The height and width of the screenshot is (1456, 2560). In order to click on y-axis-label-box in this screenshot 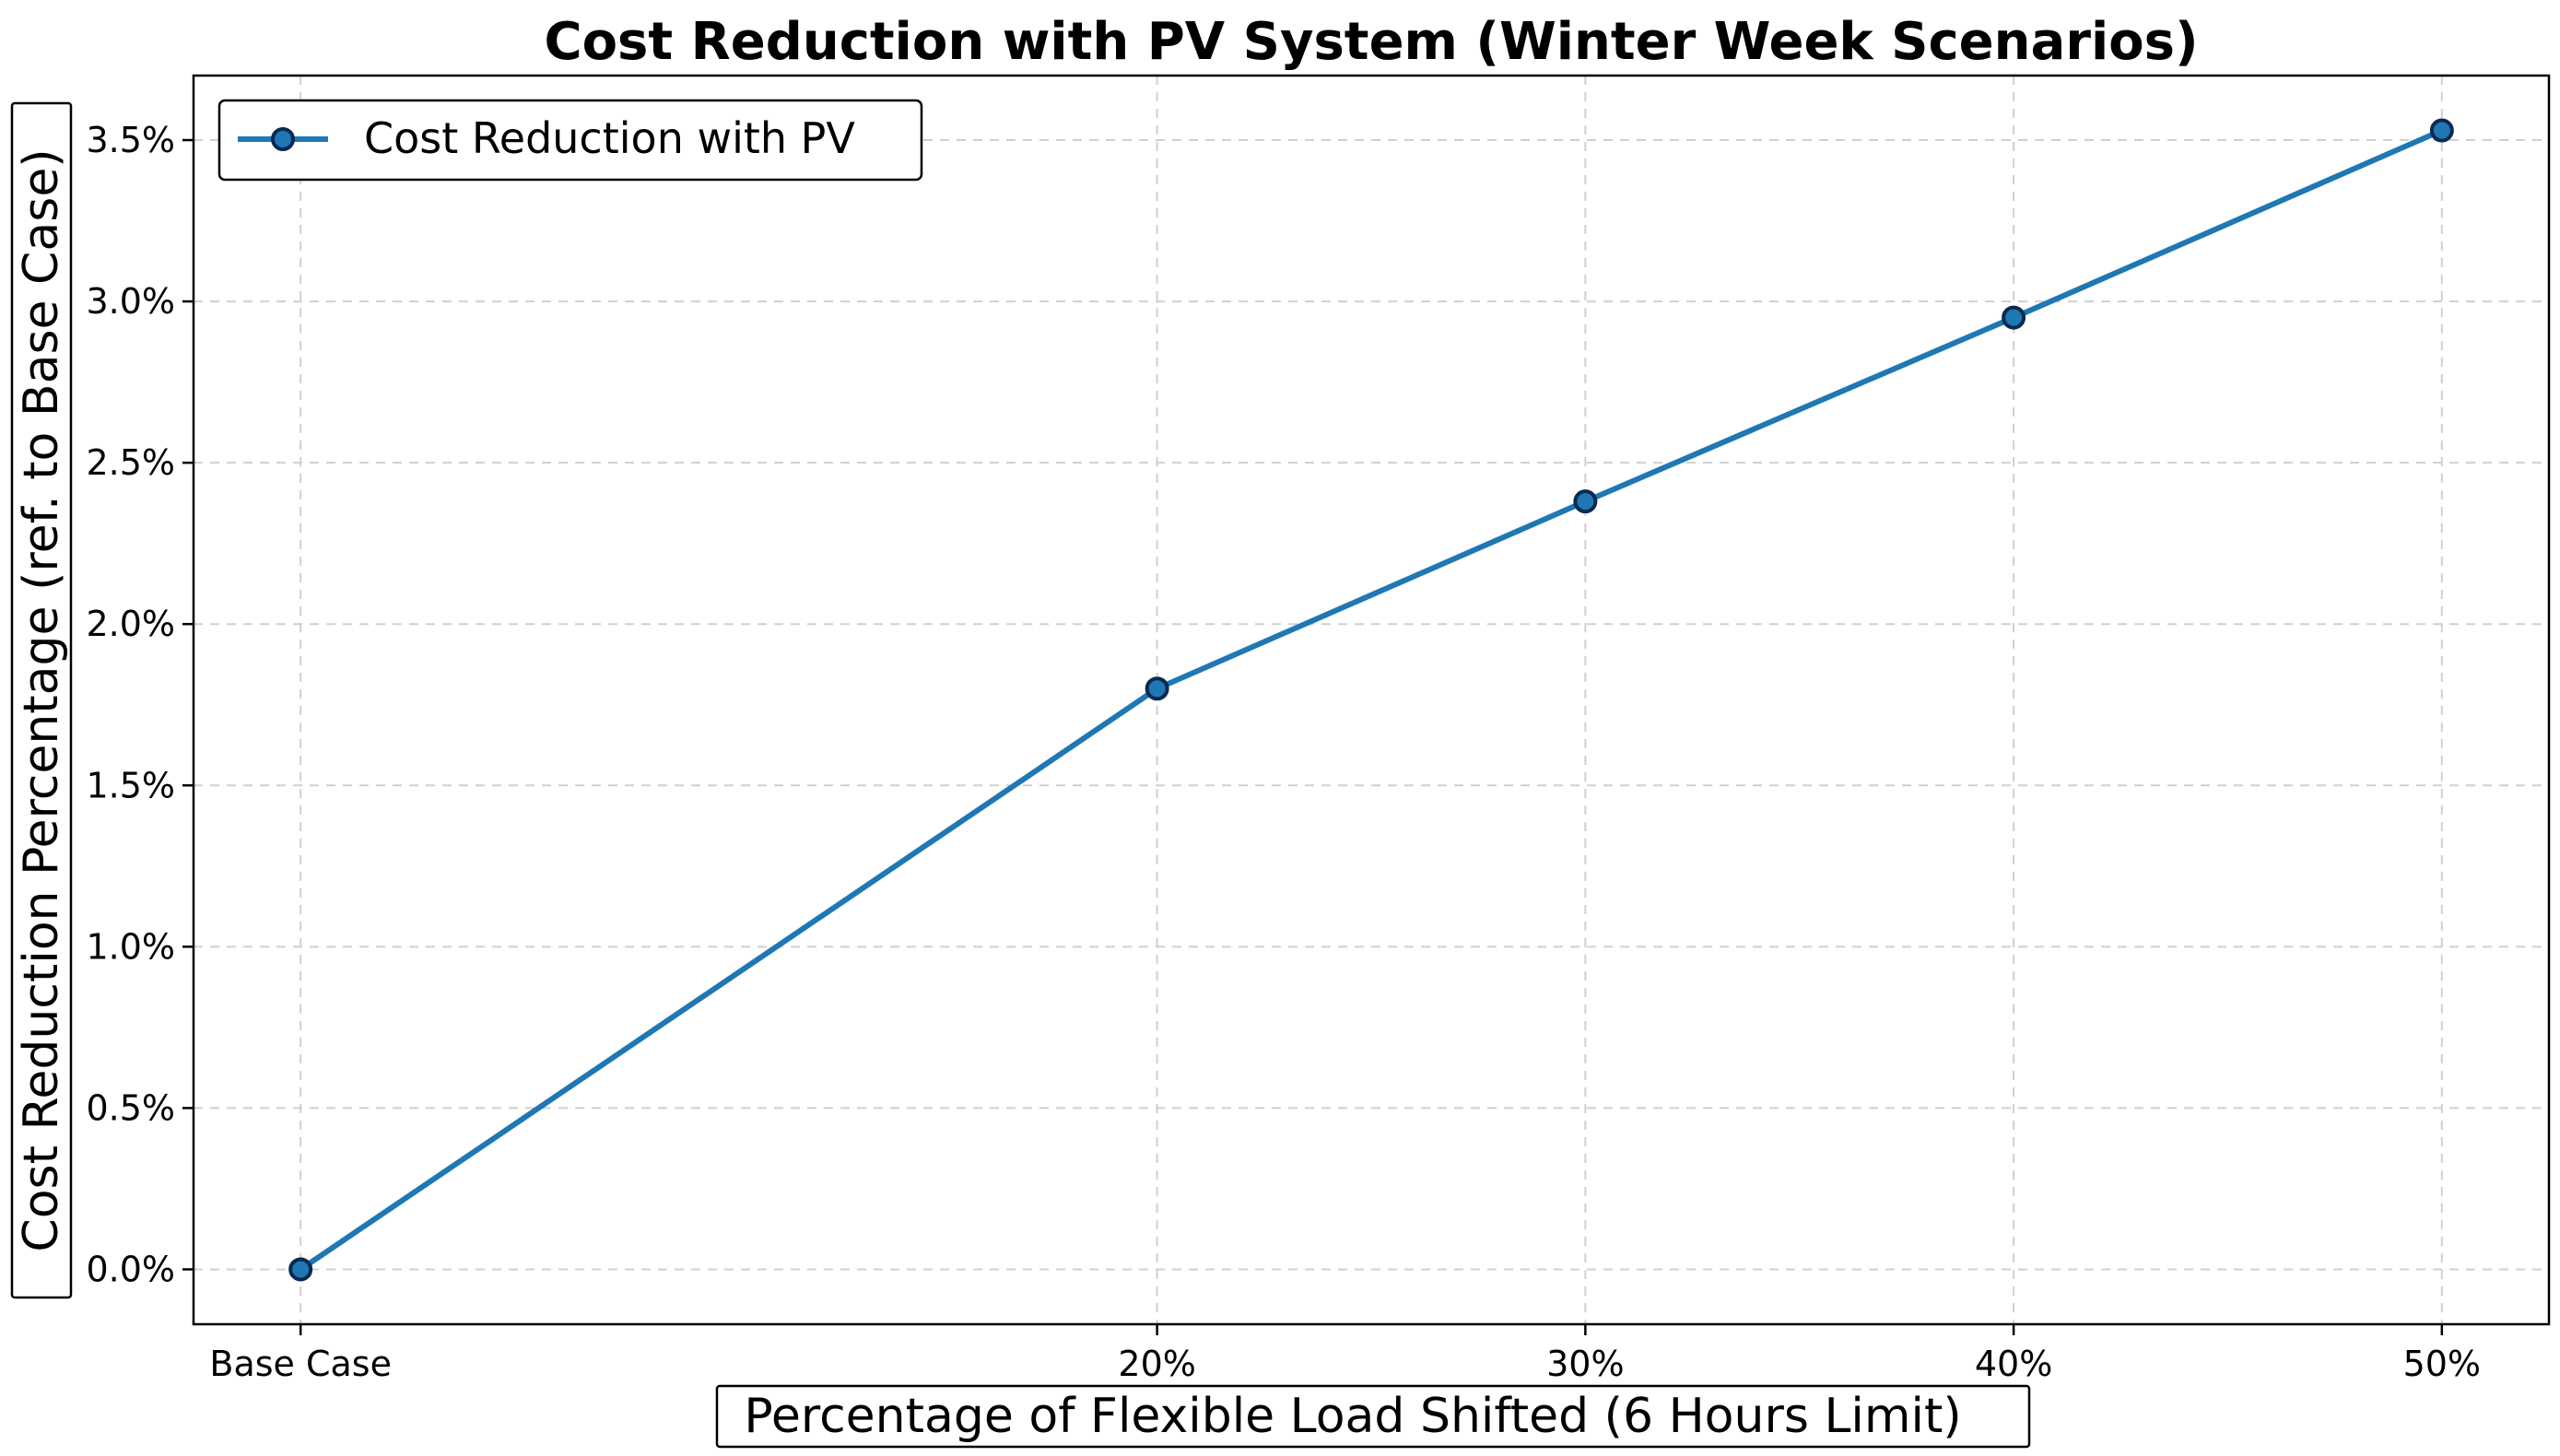, I will do `click(41, 700)`.